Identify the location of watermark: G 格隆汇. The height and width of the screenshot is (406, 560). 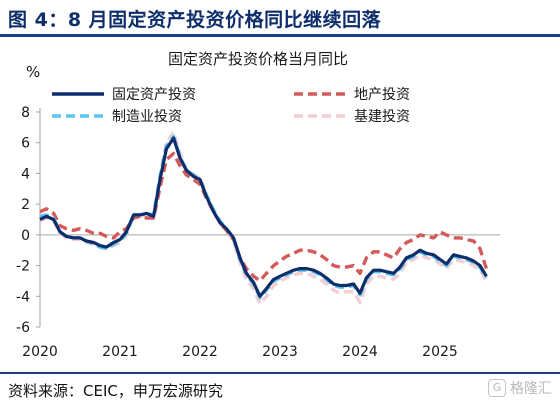
(520, 388).